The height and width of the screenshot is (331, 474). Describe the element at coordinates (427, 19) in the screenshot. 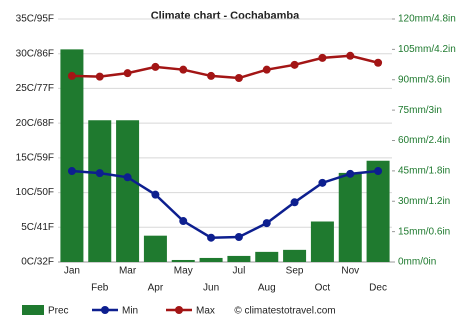

I see `y2-tick-label: 120mm/4.8in` at that location.